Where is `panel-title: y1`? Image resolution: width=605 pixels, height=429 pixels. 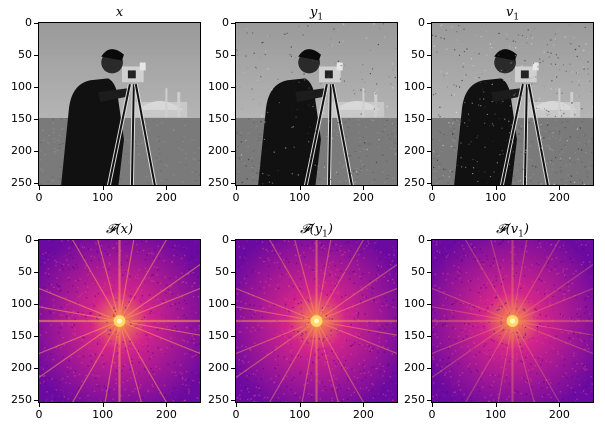 panel-title: y1 is located at coordinates (316, 15).